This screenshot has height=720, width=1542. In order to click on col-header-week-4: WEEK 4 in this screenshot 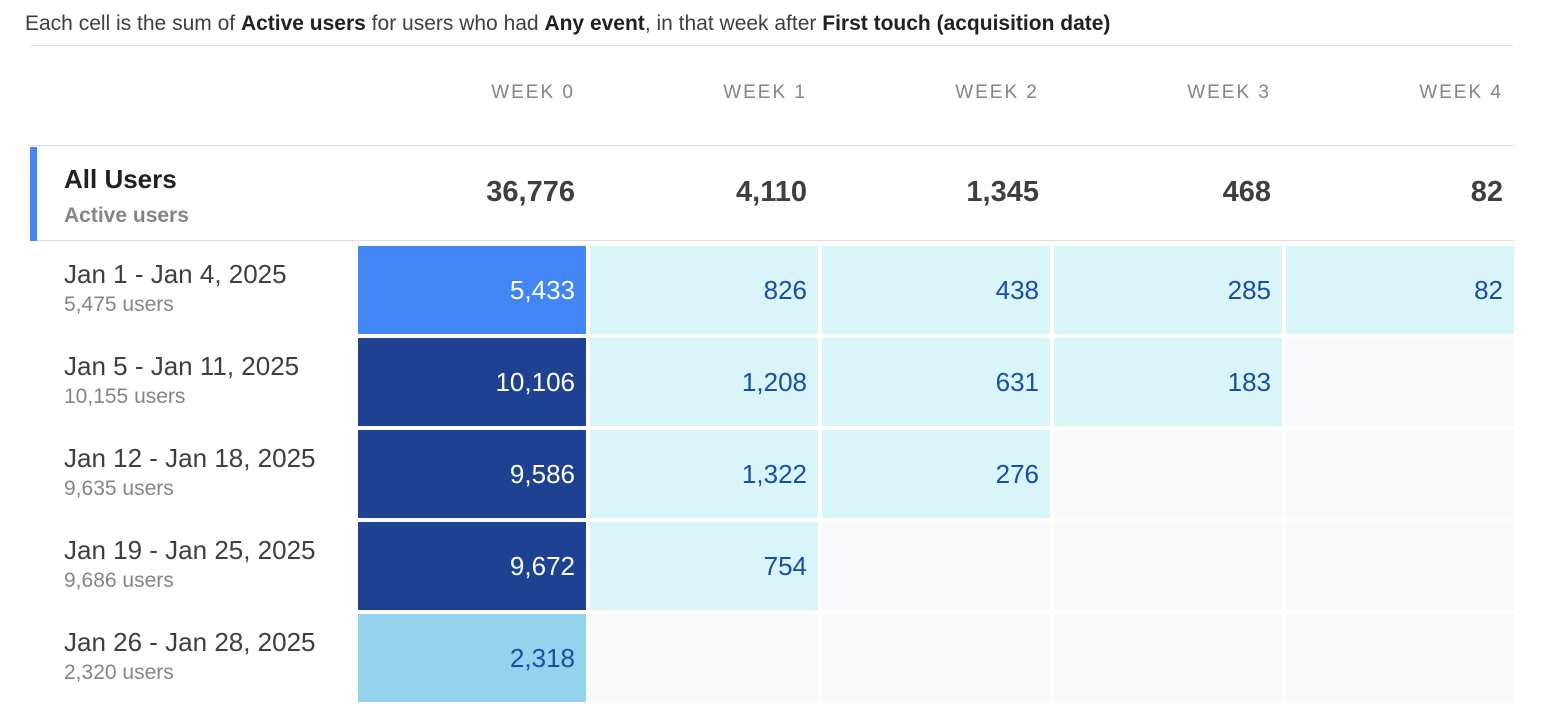, I will do `click(1461, 92)`.